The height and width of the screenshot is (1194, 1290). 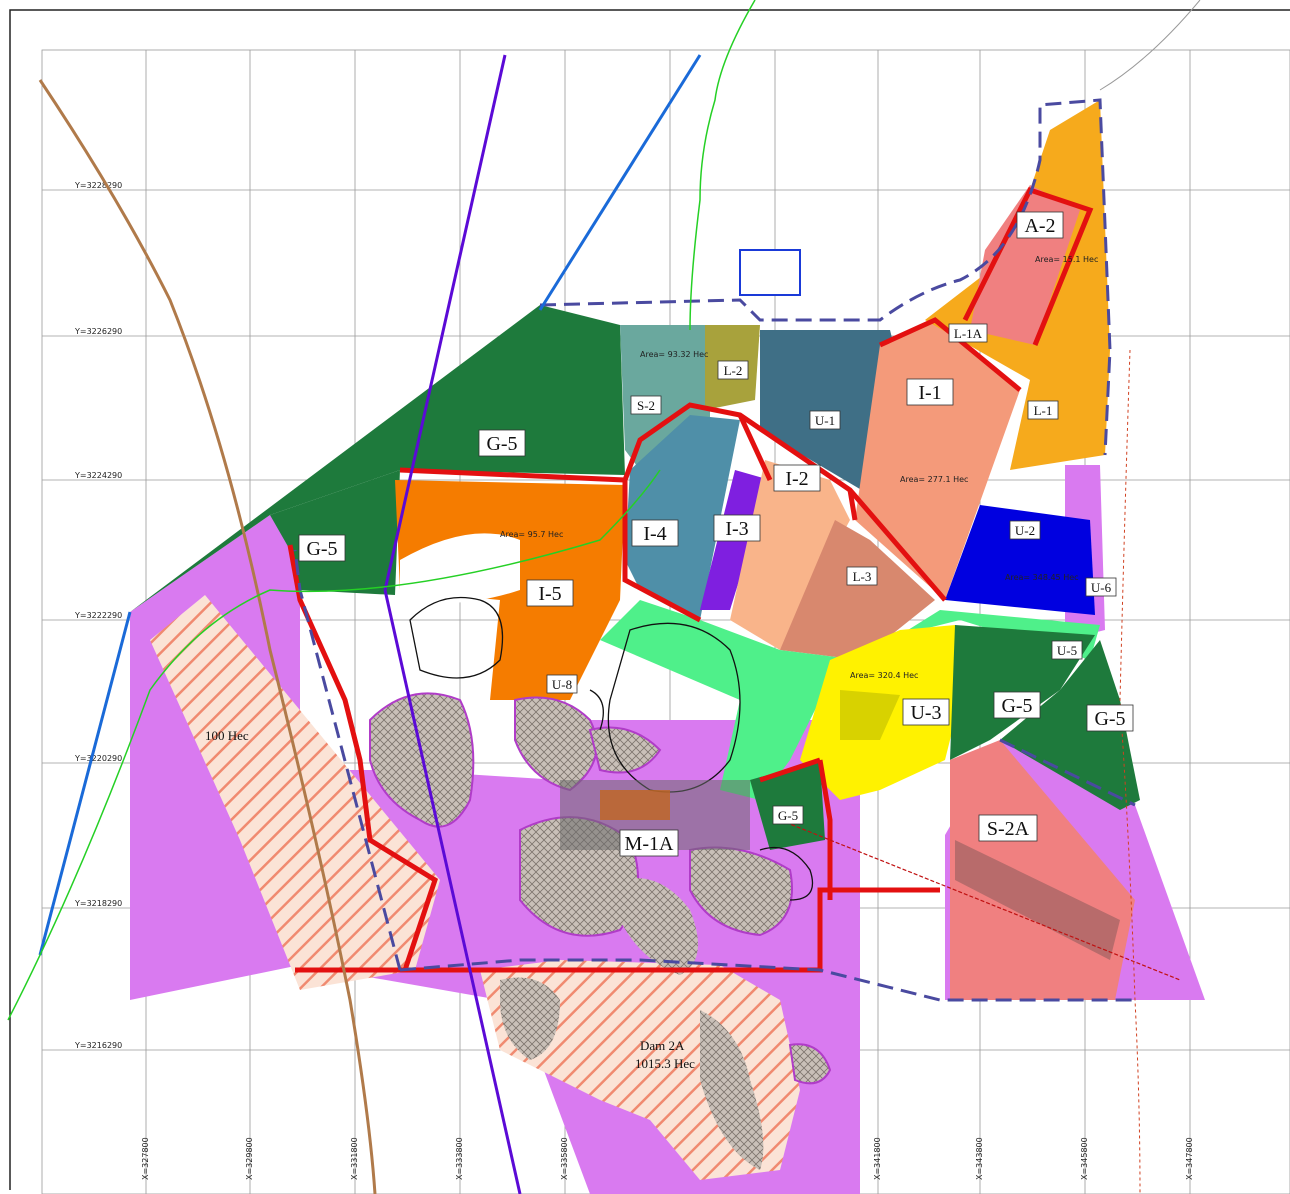 What do you see at coordinates (1066, 259) in the screenshot?
I see `area-a2: Area= 15.1 Hec` at bounding box center [1066, 259].